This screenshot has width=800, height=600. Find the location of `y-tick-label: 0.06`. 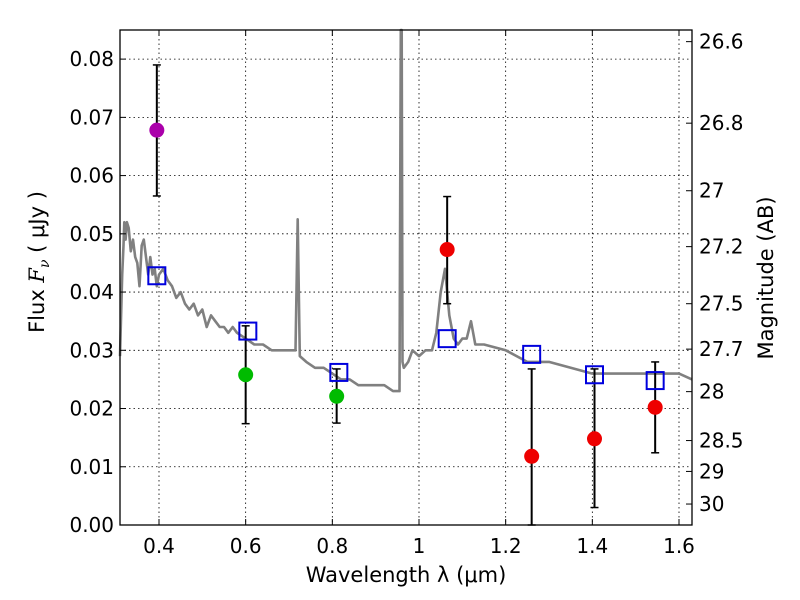

y-tick-label: 0.06 is located at coordinates (91, 176).